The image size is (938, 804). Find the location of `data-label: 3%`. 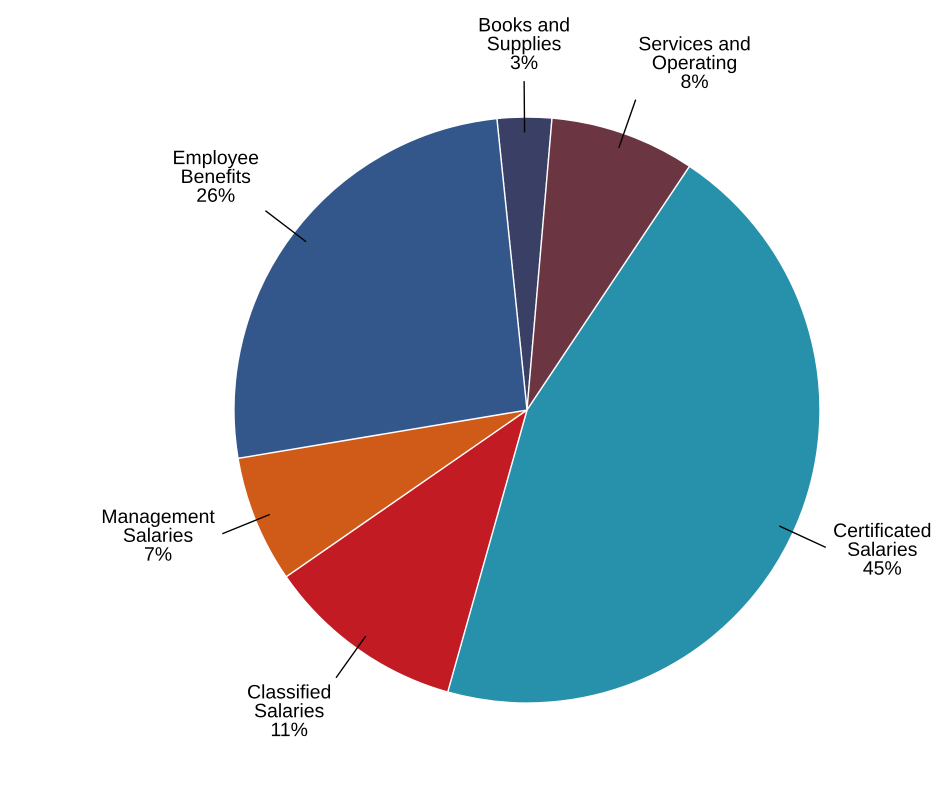

data-label: 3% is located at coordinates (524, 62).